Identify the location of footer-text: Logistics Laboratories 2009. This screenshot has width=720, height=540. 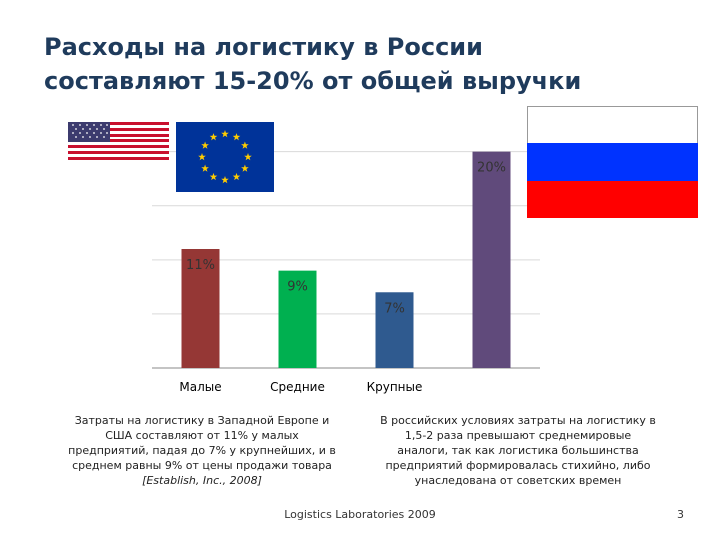
(360, 514).